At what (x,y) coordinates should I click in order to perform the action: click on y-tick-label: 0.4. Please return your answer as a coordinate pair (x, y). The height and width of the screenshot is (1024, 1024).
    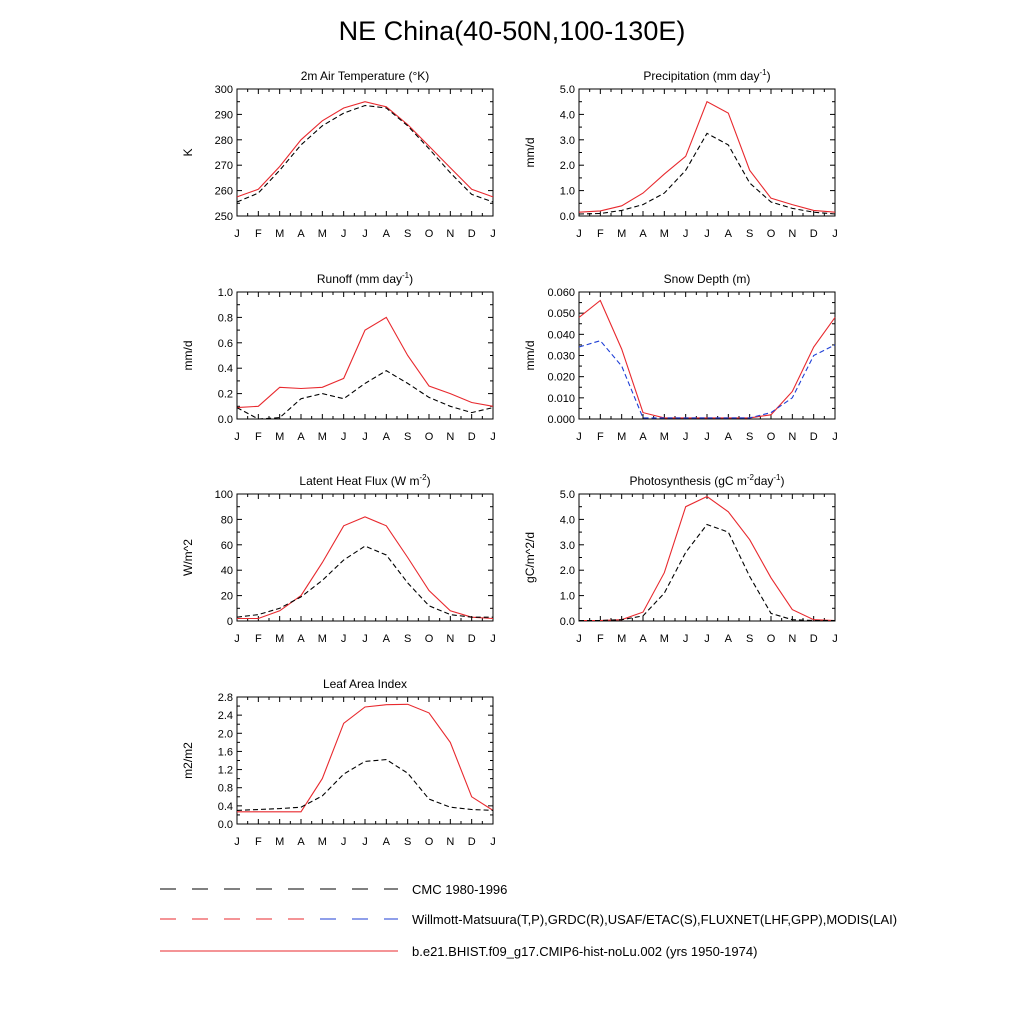
    Looking at the image, I should click on (225, 369).